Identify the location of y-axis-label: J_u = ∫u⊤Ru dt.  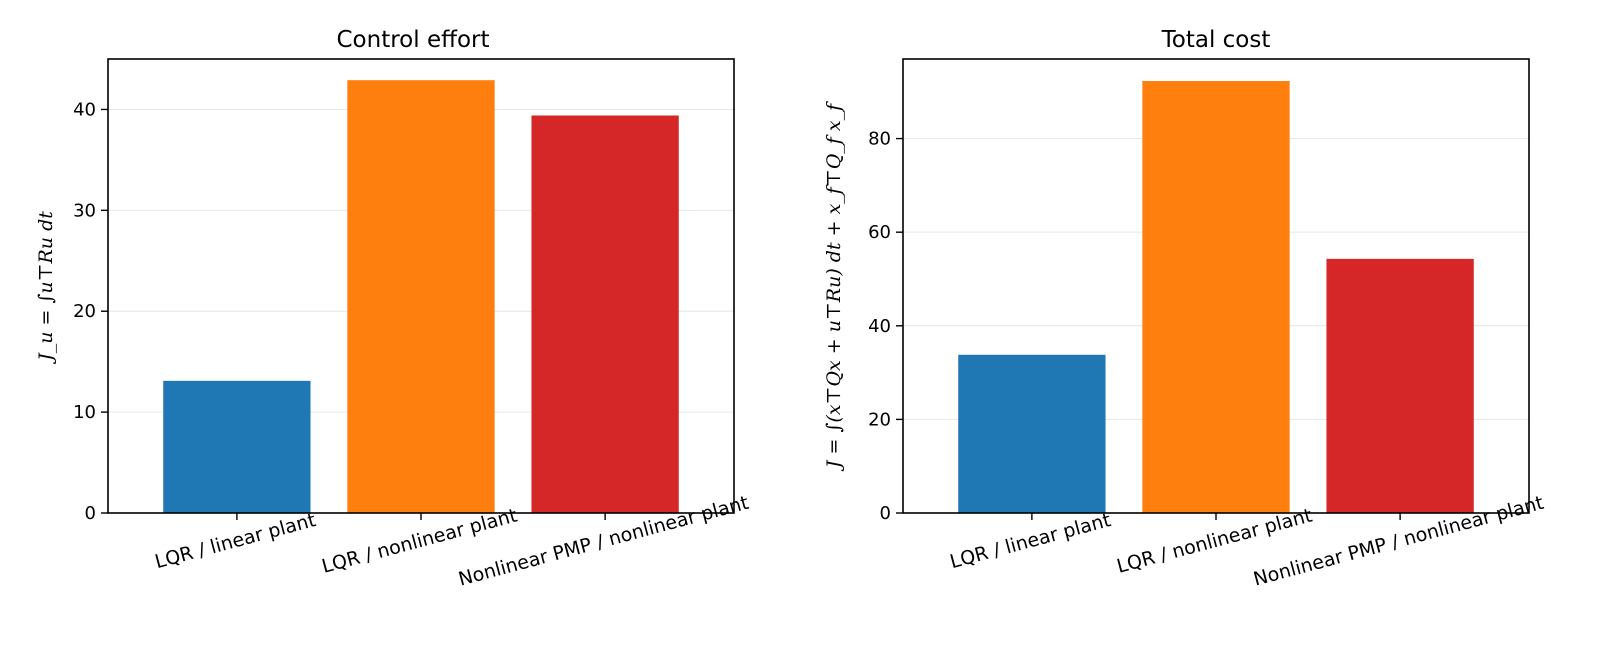
(46, 288).